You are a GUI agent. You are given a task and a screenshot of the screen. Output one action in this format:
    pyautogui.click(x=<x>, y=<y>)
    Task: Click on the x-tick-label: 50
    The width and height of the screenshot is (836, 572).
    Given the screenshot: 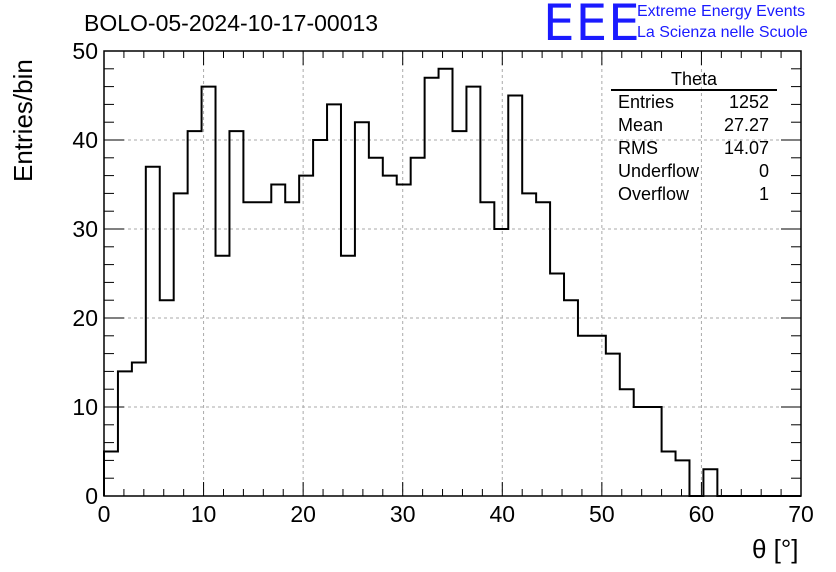 What is the action you would take?
    pyautogui.click(x=602, y=514)
    